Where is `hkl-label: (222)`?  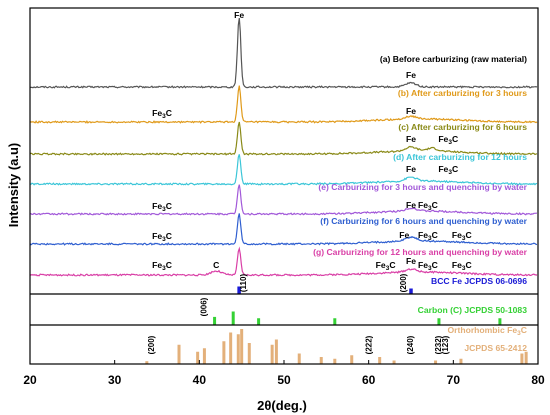 hkl-label: (222) is located at coordinates (369, 344).